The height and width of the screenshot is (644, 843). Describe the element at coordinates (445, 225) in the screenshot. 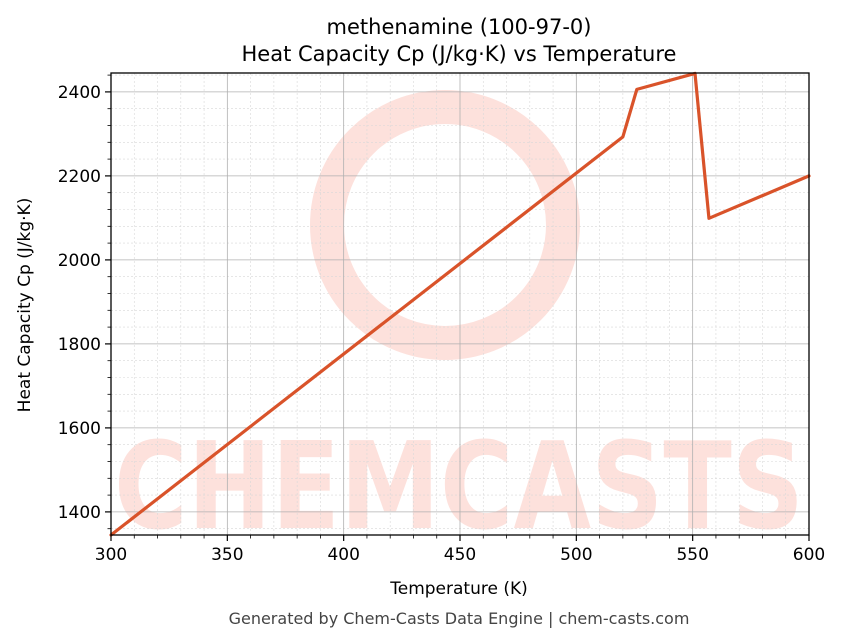

I see `watermark-logo-ring` at that location.